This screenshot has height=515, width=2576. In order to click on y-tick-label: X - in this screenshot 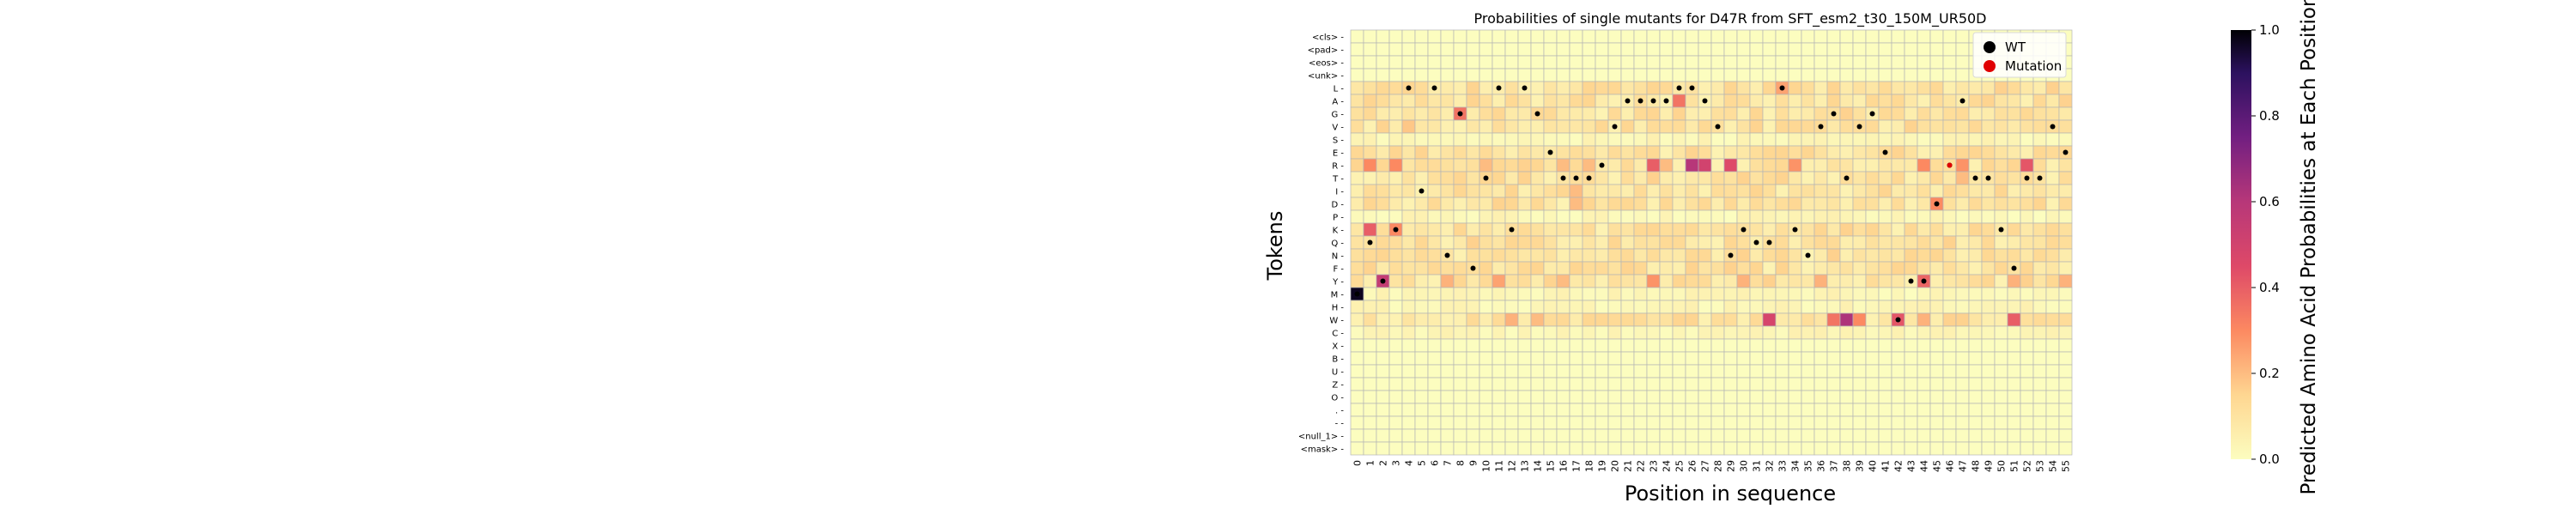, I will do `click(1338, 347)`.